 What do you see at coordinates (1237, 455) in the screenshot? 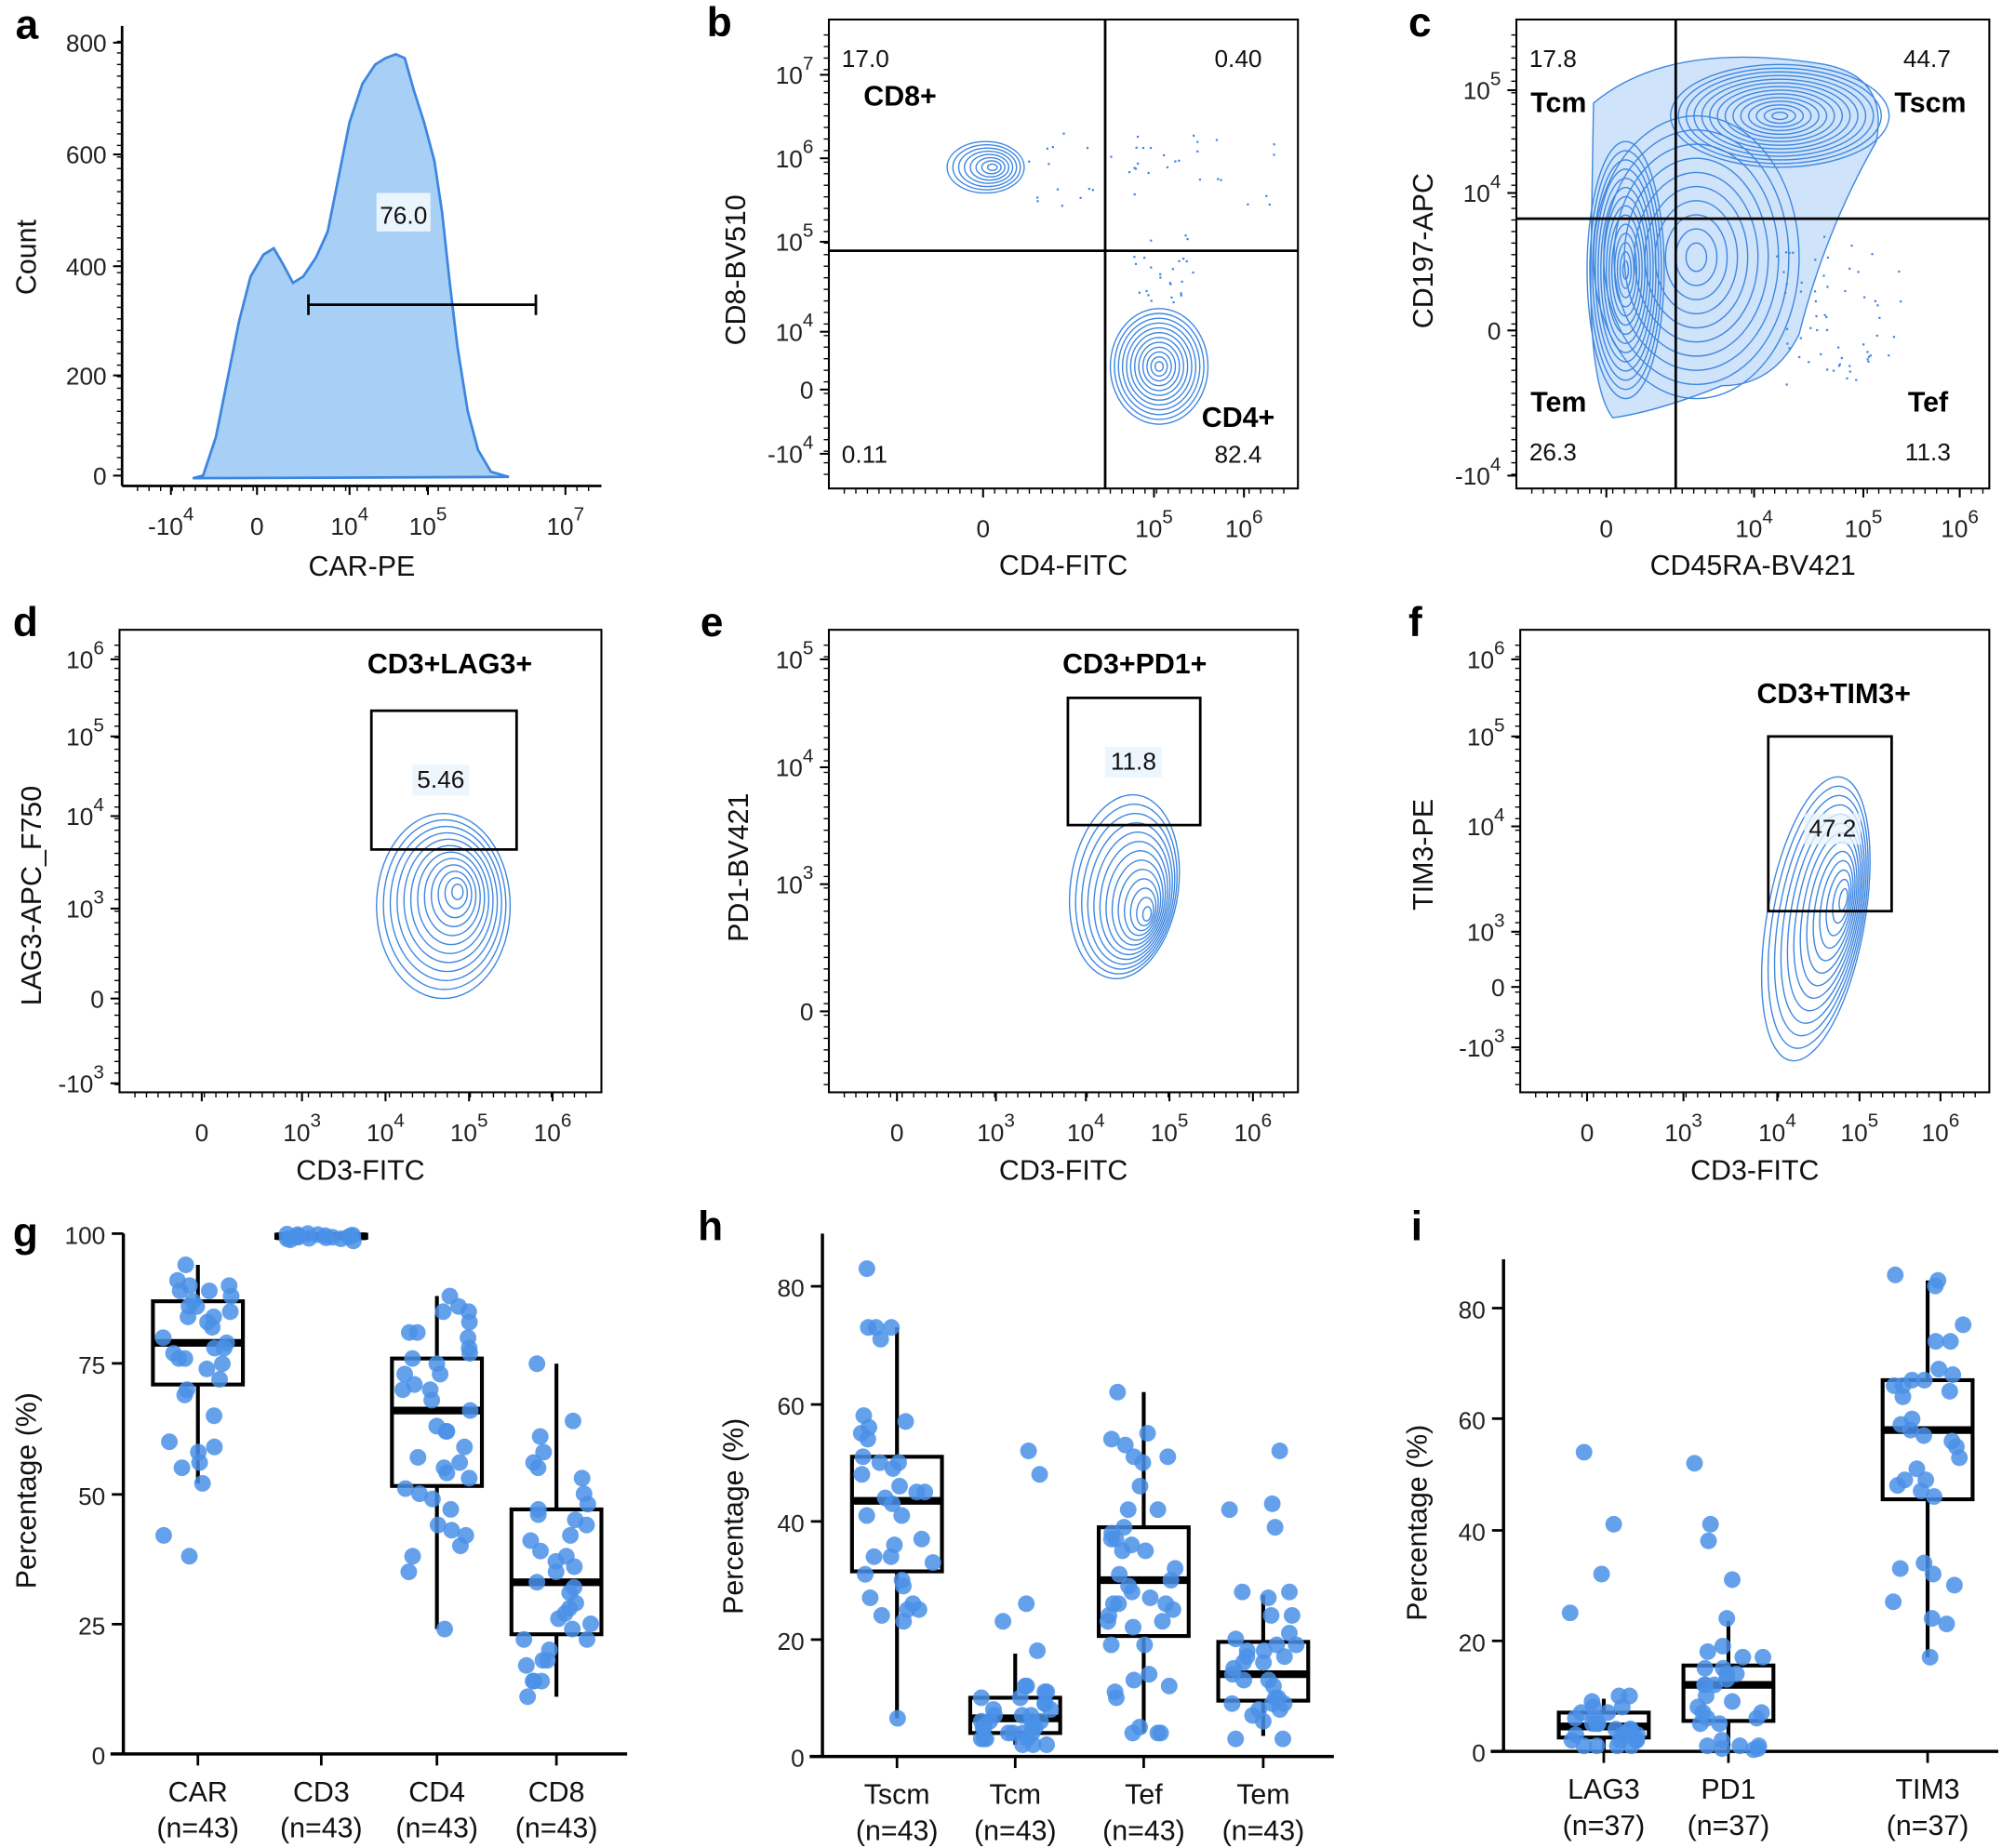
I see `quadrant-value: 82.4` at bounding box center [1237, 455].